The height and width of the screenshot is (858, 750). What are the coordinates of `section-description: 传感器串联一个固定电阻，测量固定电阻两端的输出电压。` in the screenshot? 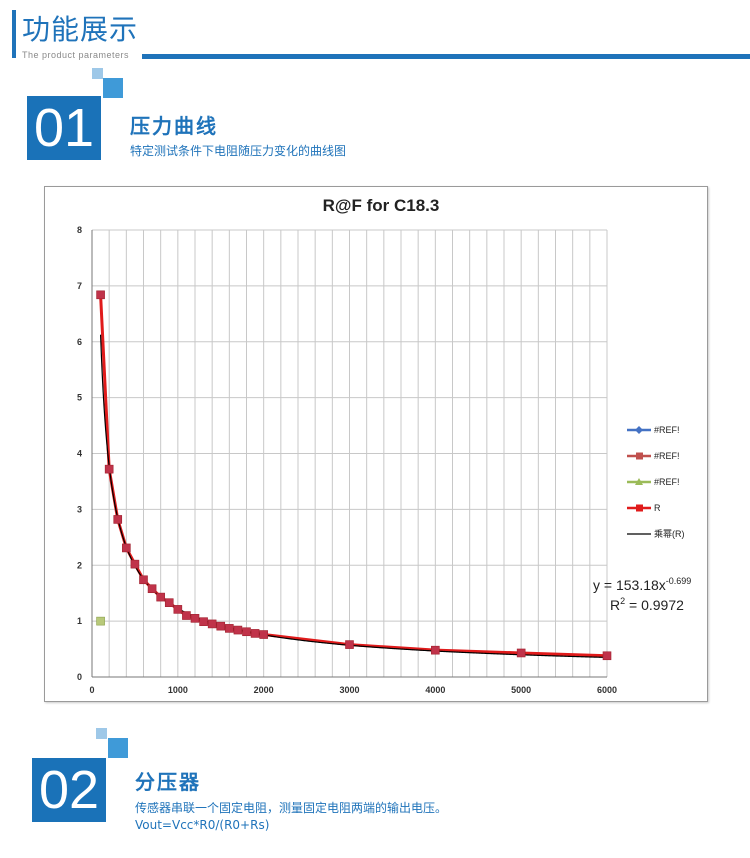 It's located at (291, 808).